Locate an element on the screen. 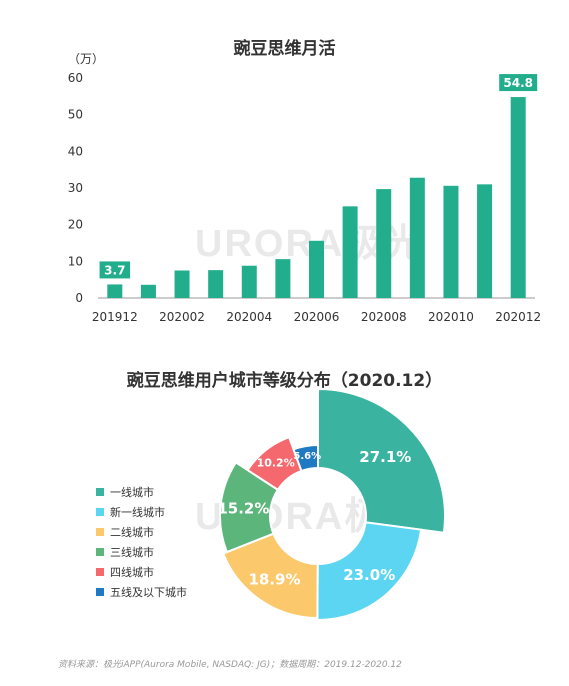 The image size is (569, 686). y-axis-unit: （万） is located at coordinates (86, 59).